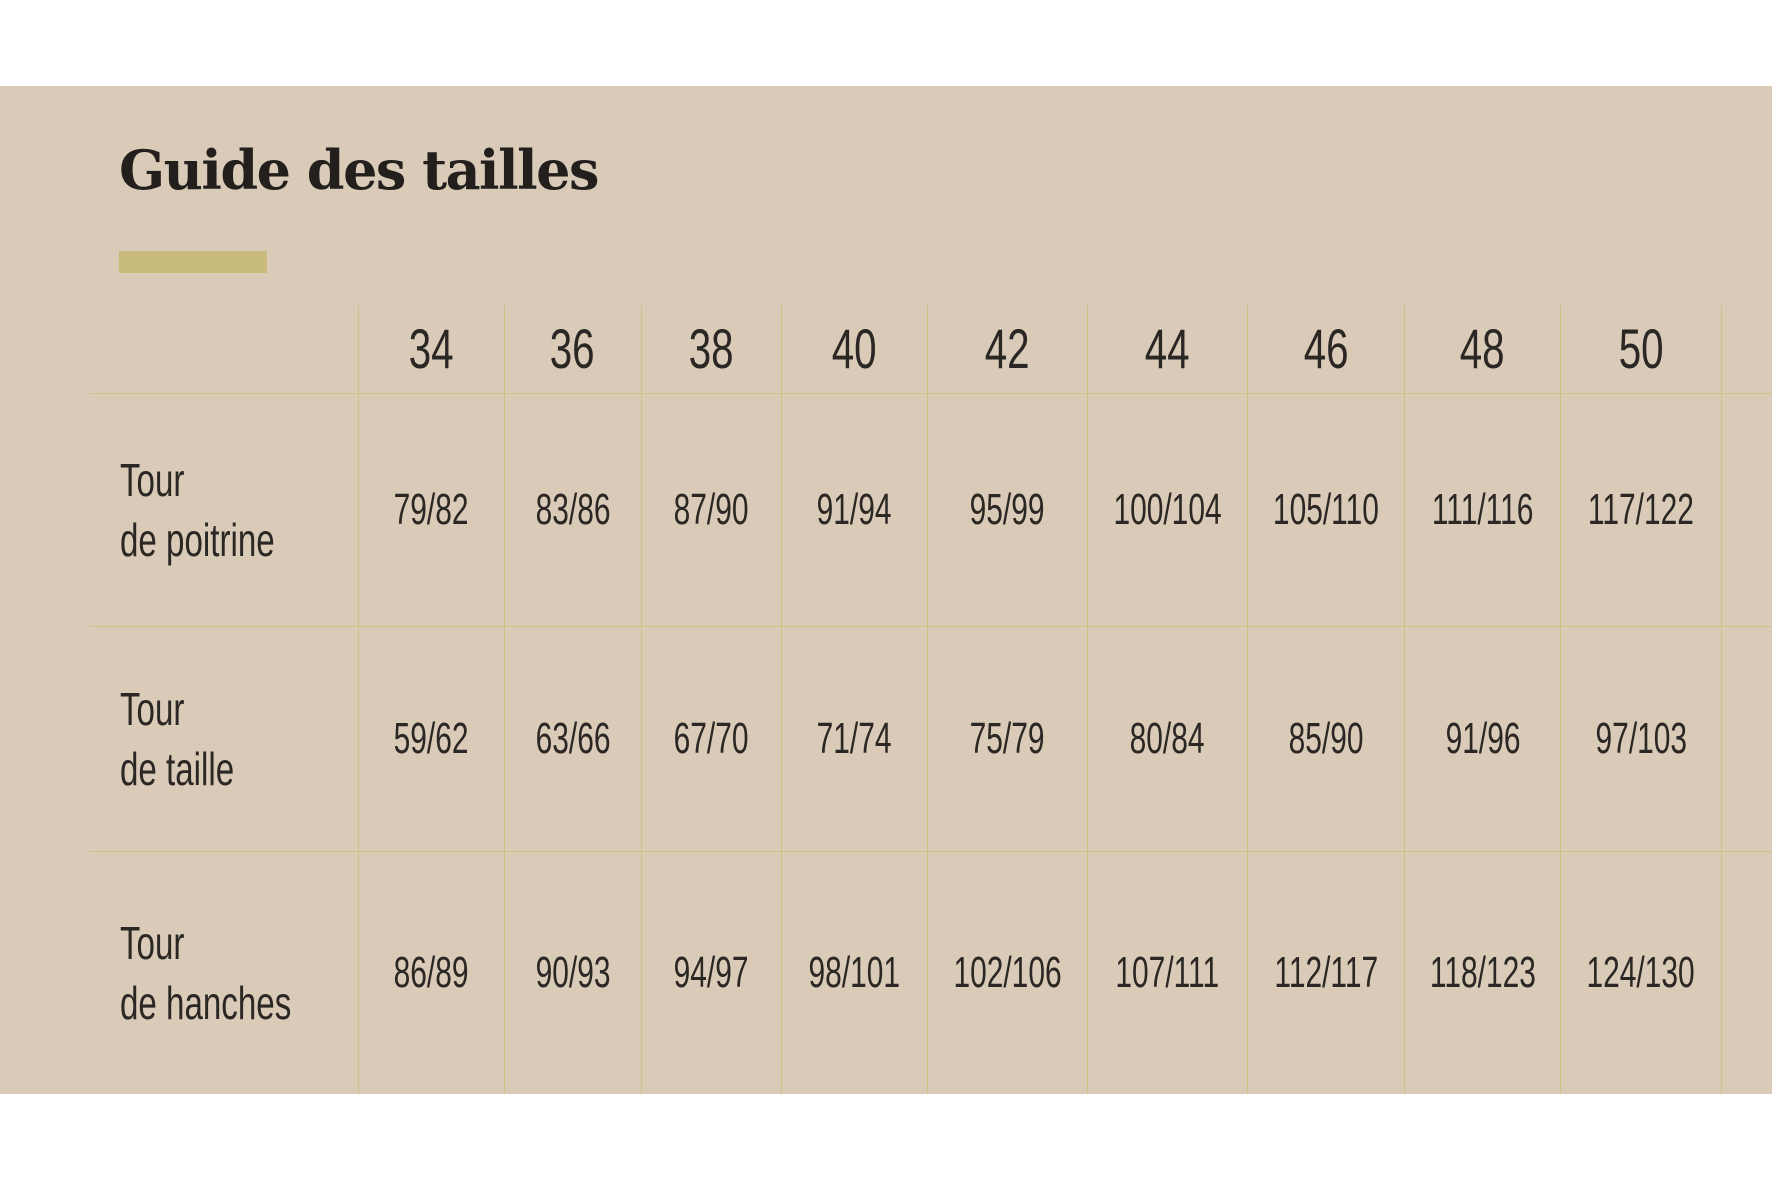 The image size is (1772, 1181). I want to click on measurement-cell: 83/86, so click(572, 509).